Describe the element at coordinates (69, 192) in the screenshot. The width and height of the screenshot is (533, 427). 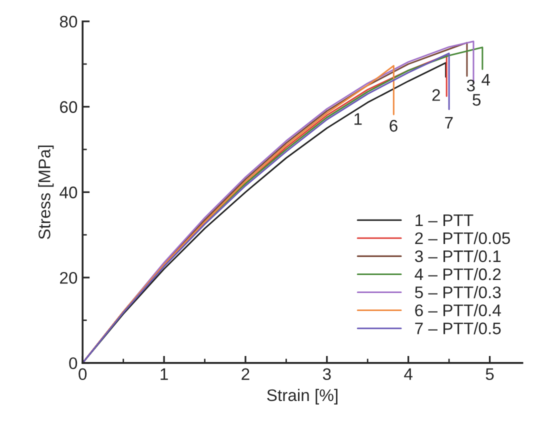
I see `y-tick-label: 40` at that location.